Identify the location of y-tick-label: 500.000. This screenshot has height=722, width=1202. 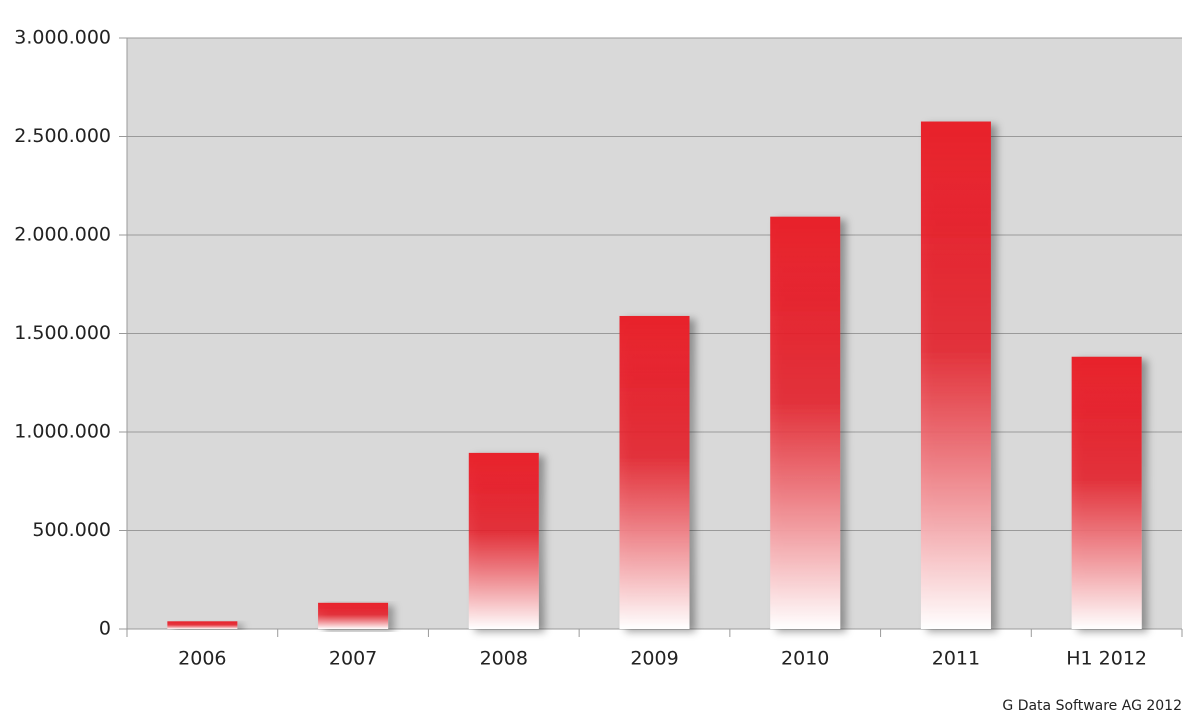
(71, 530).